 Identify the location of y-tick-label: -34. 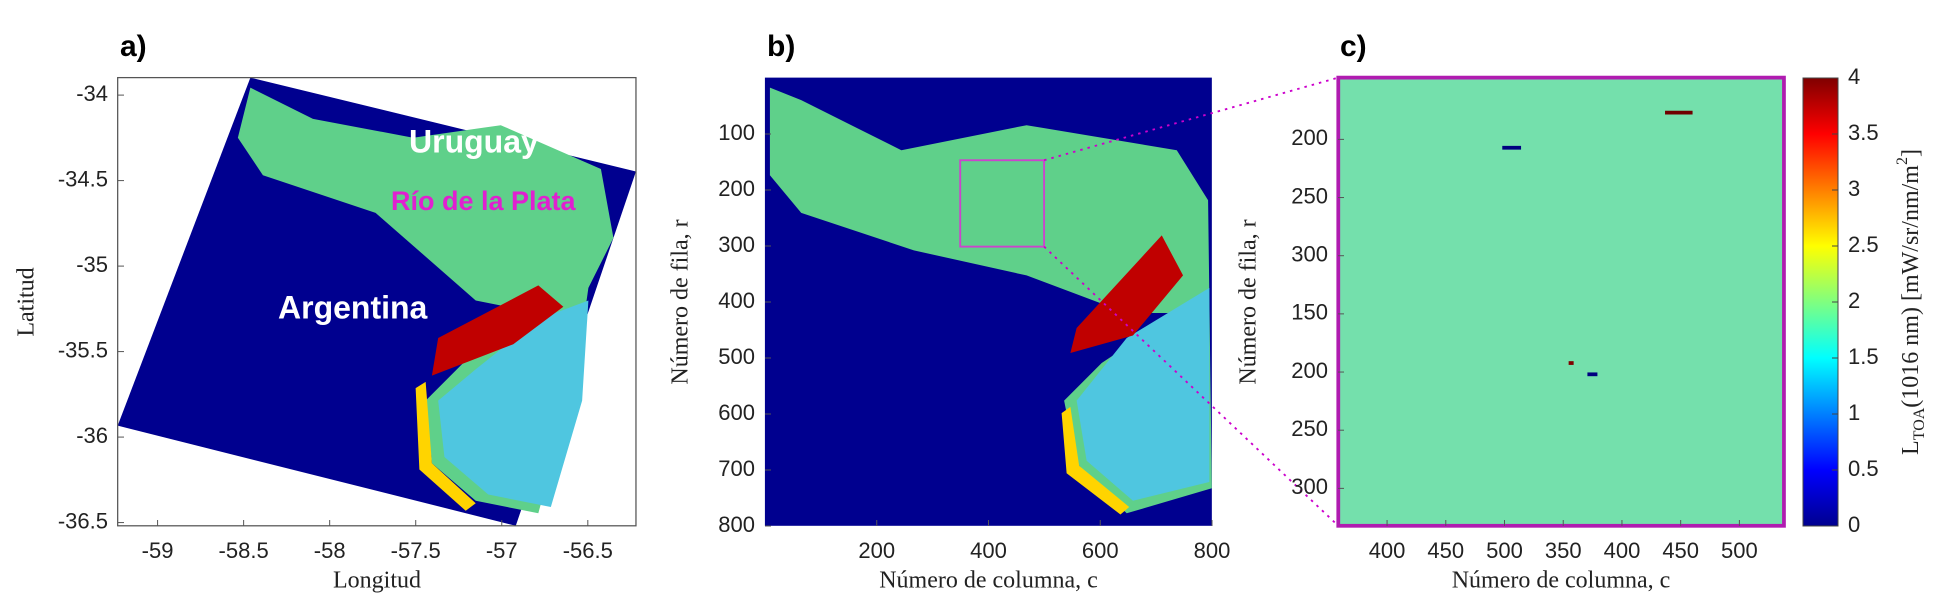
(92, 93).